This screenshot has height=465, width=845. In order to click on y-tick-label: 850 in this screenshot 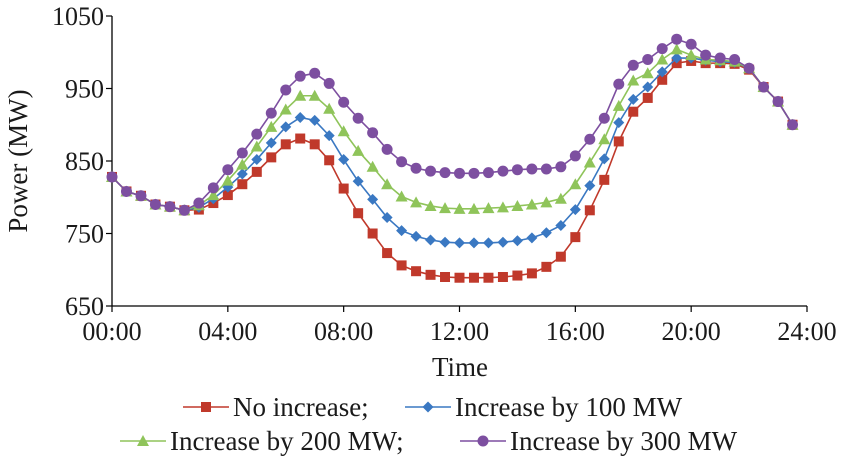, I will do `click(84, 161)`.